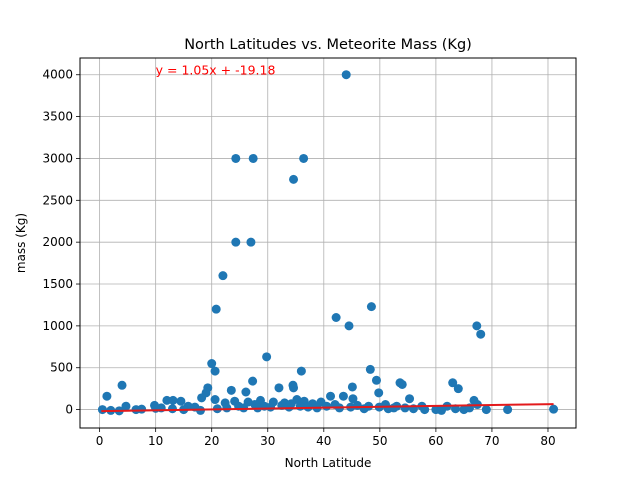 Image resolution: width=640 pixels, height=484 pixels. What do you see at coordinates (57, 117) in the screenshot?
I see `y-tick-label: 3500` at bounding box center [57, 117].